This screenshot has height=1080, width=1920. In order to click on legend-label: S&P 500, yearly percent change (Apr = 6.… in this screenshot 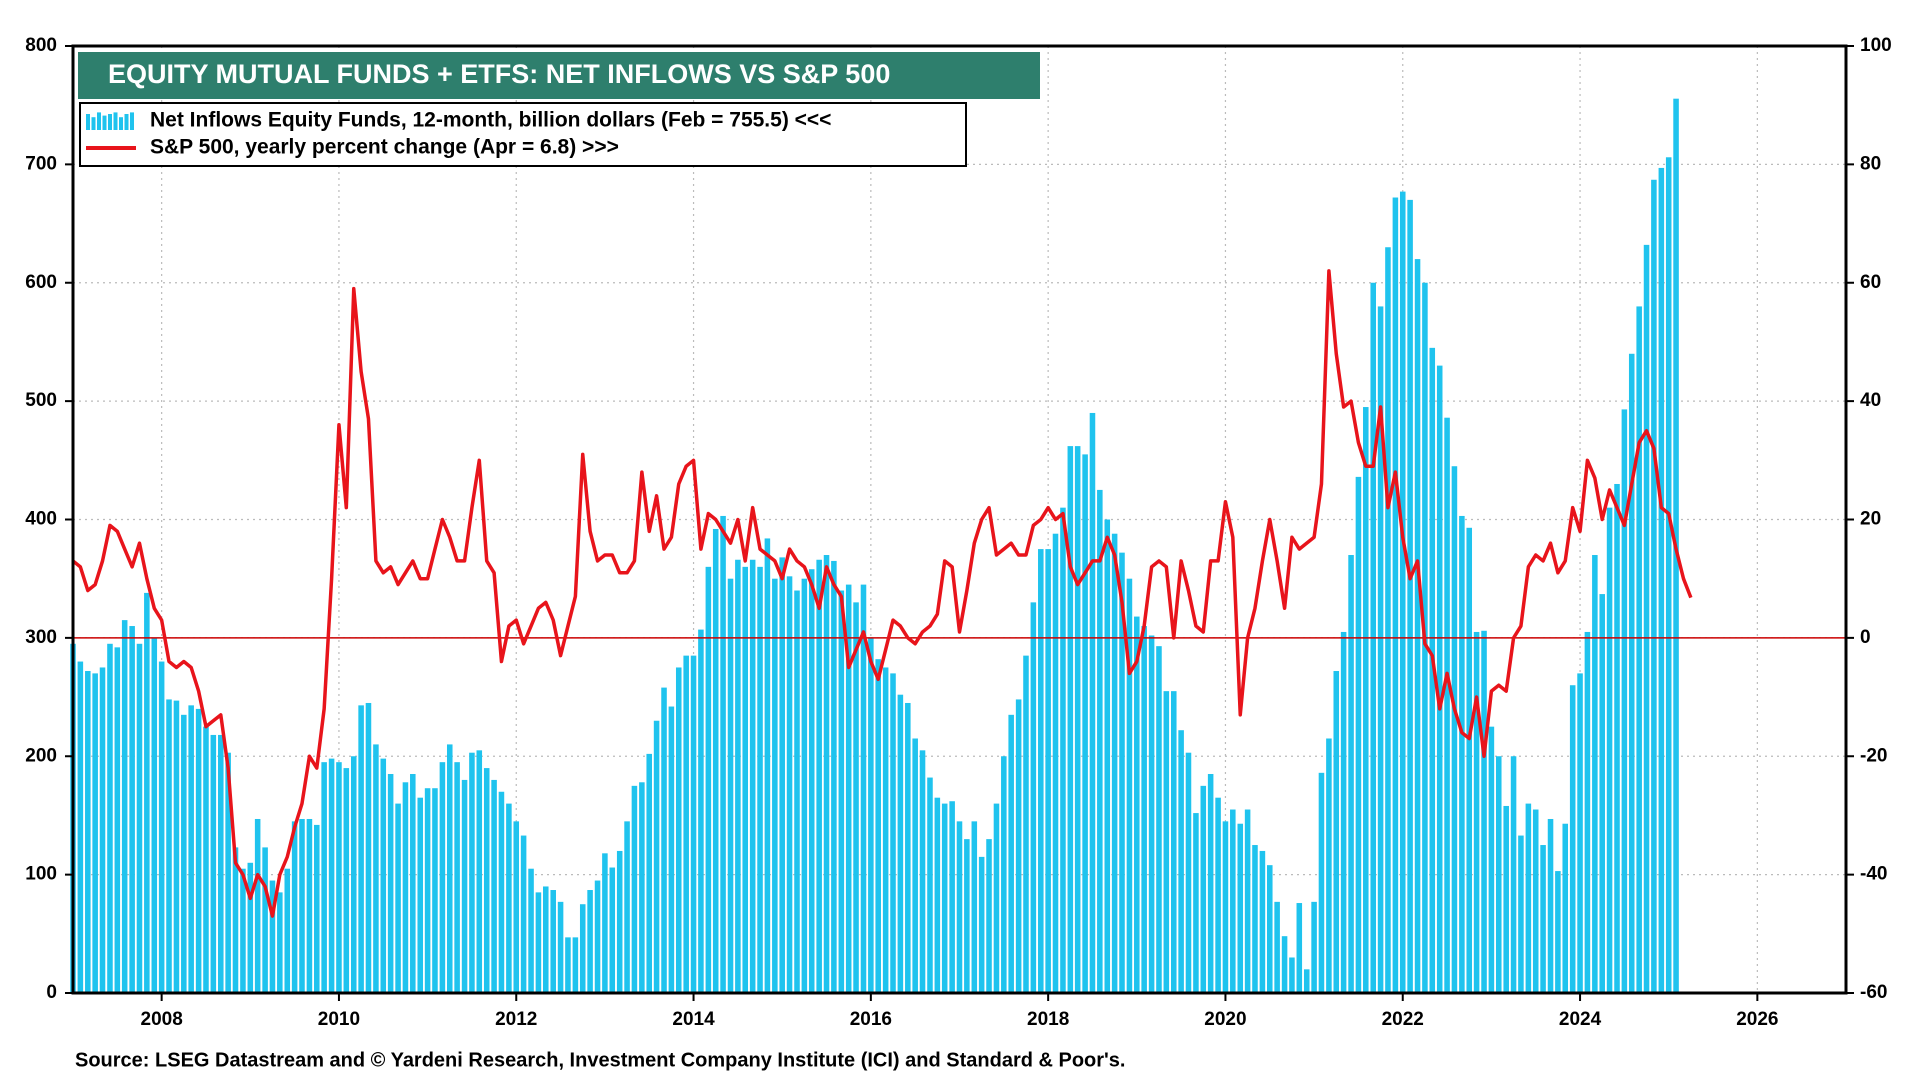, I will do `click(384, 147)`.